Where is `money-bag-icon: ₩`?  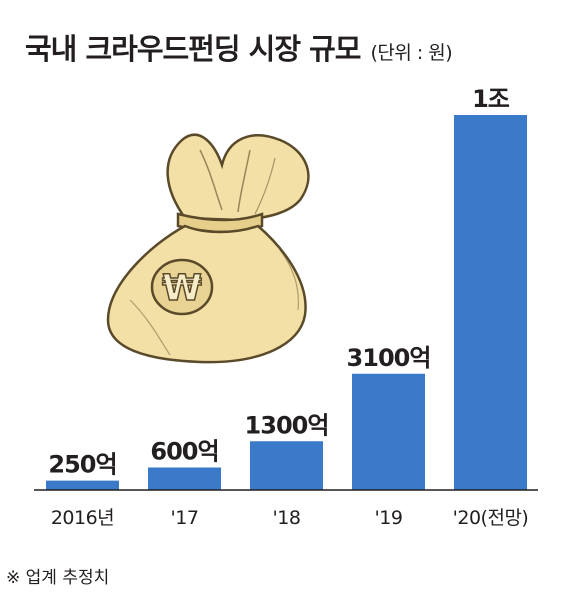 money-bag-icon: ₩ is located at coordinates (208, 248).